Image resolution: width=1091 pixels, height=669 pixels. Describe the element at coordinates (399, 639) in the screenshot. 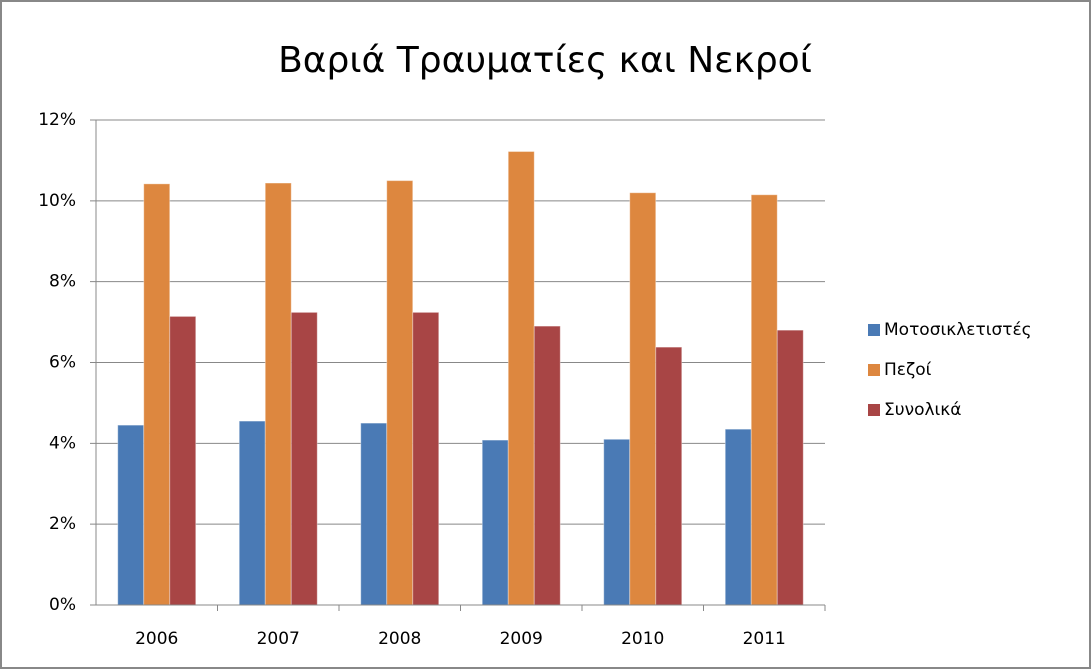

I see `x-tick-label: 2008` at that location.